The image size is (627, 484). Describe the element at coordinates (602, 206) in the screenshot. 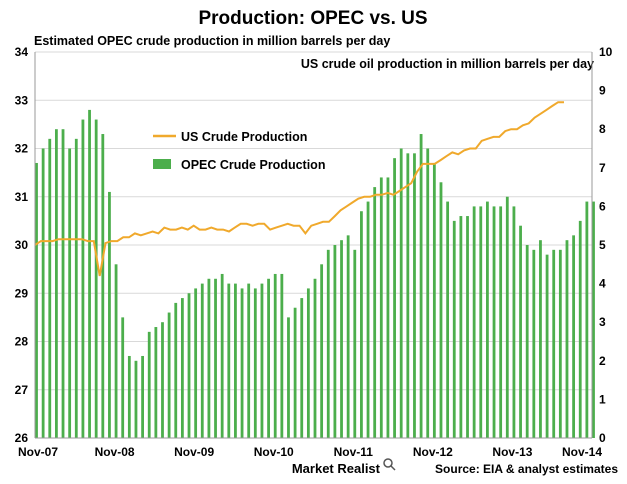

I see `right-tick-label: 6` at that location.